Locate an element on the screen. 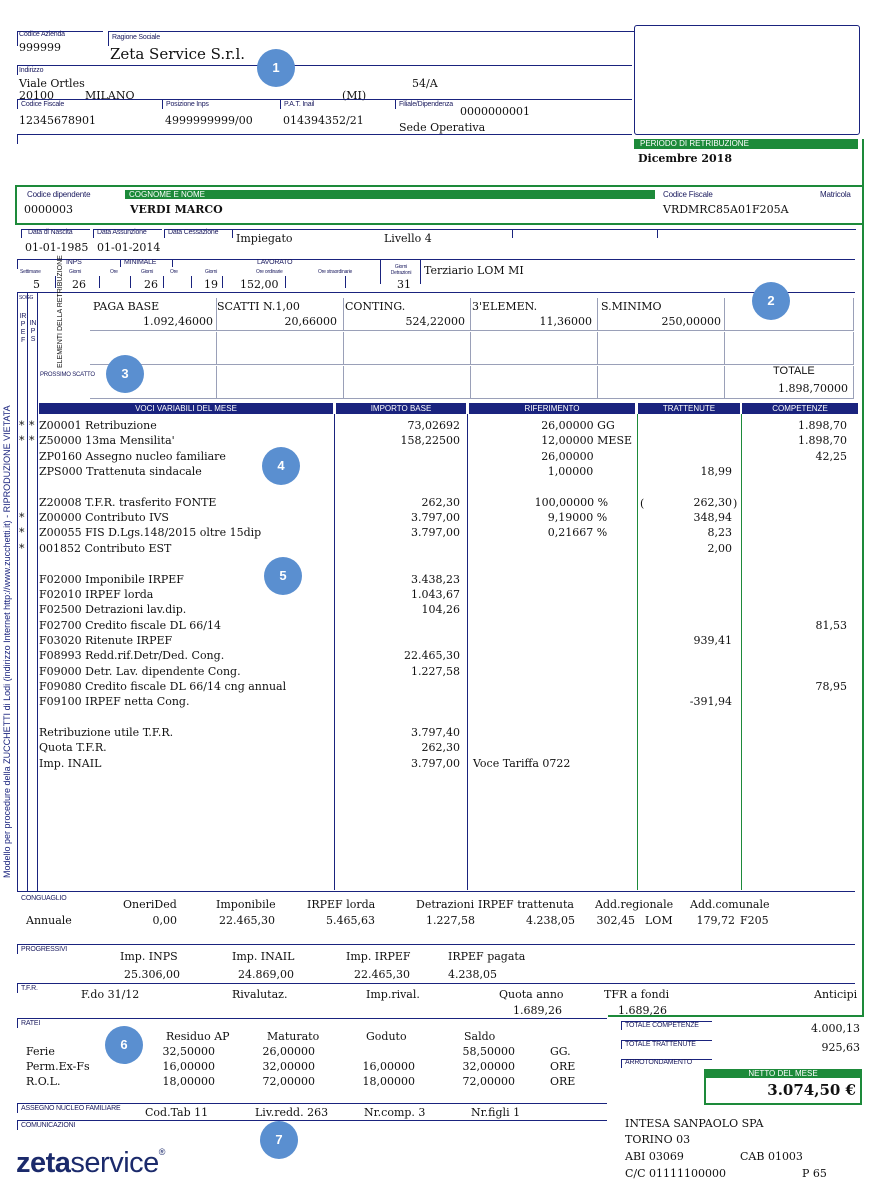 The image size is (870, 1202). marker-3: 3 is located at coordinates (125, 374).